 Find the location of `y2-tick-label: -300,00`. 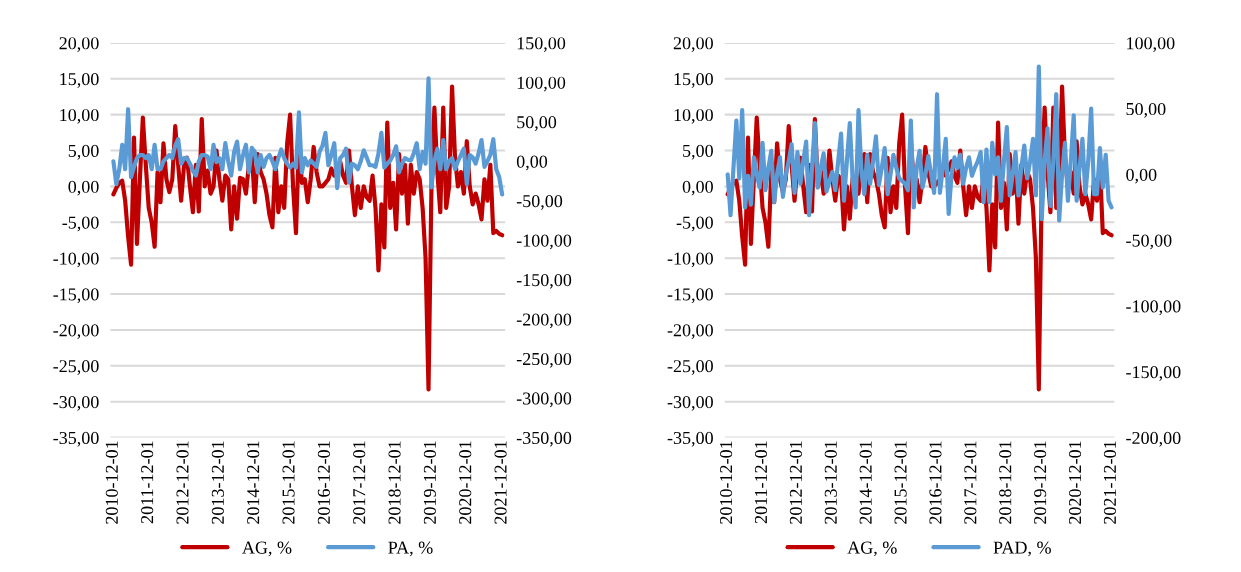

y2-tick-label: -300,00 is located at coordinates (544, 400).